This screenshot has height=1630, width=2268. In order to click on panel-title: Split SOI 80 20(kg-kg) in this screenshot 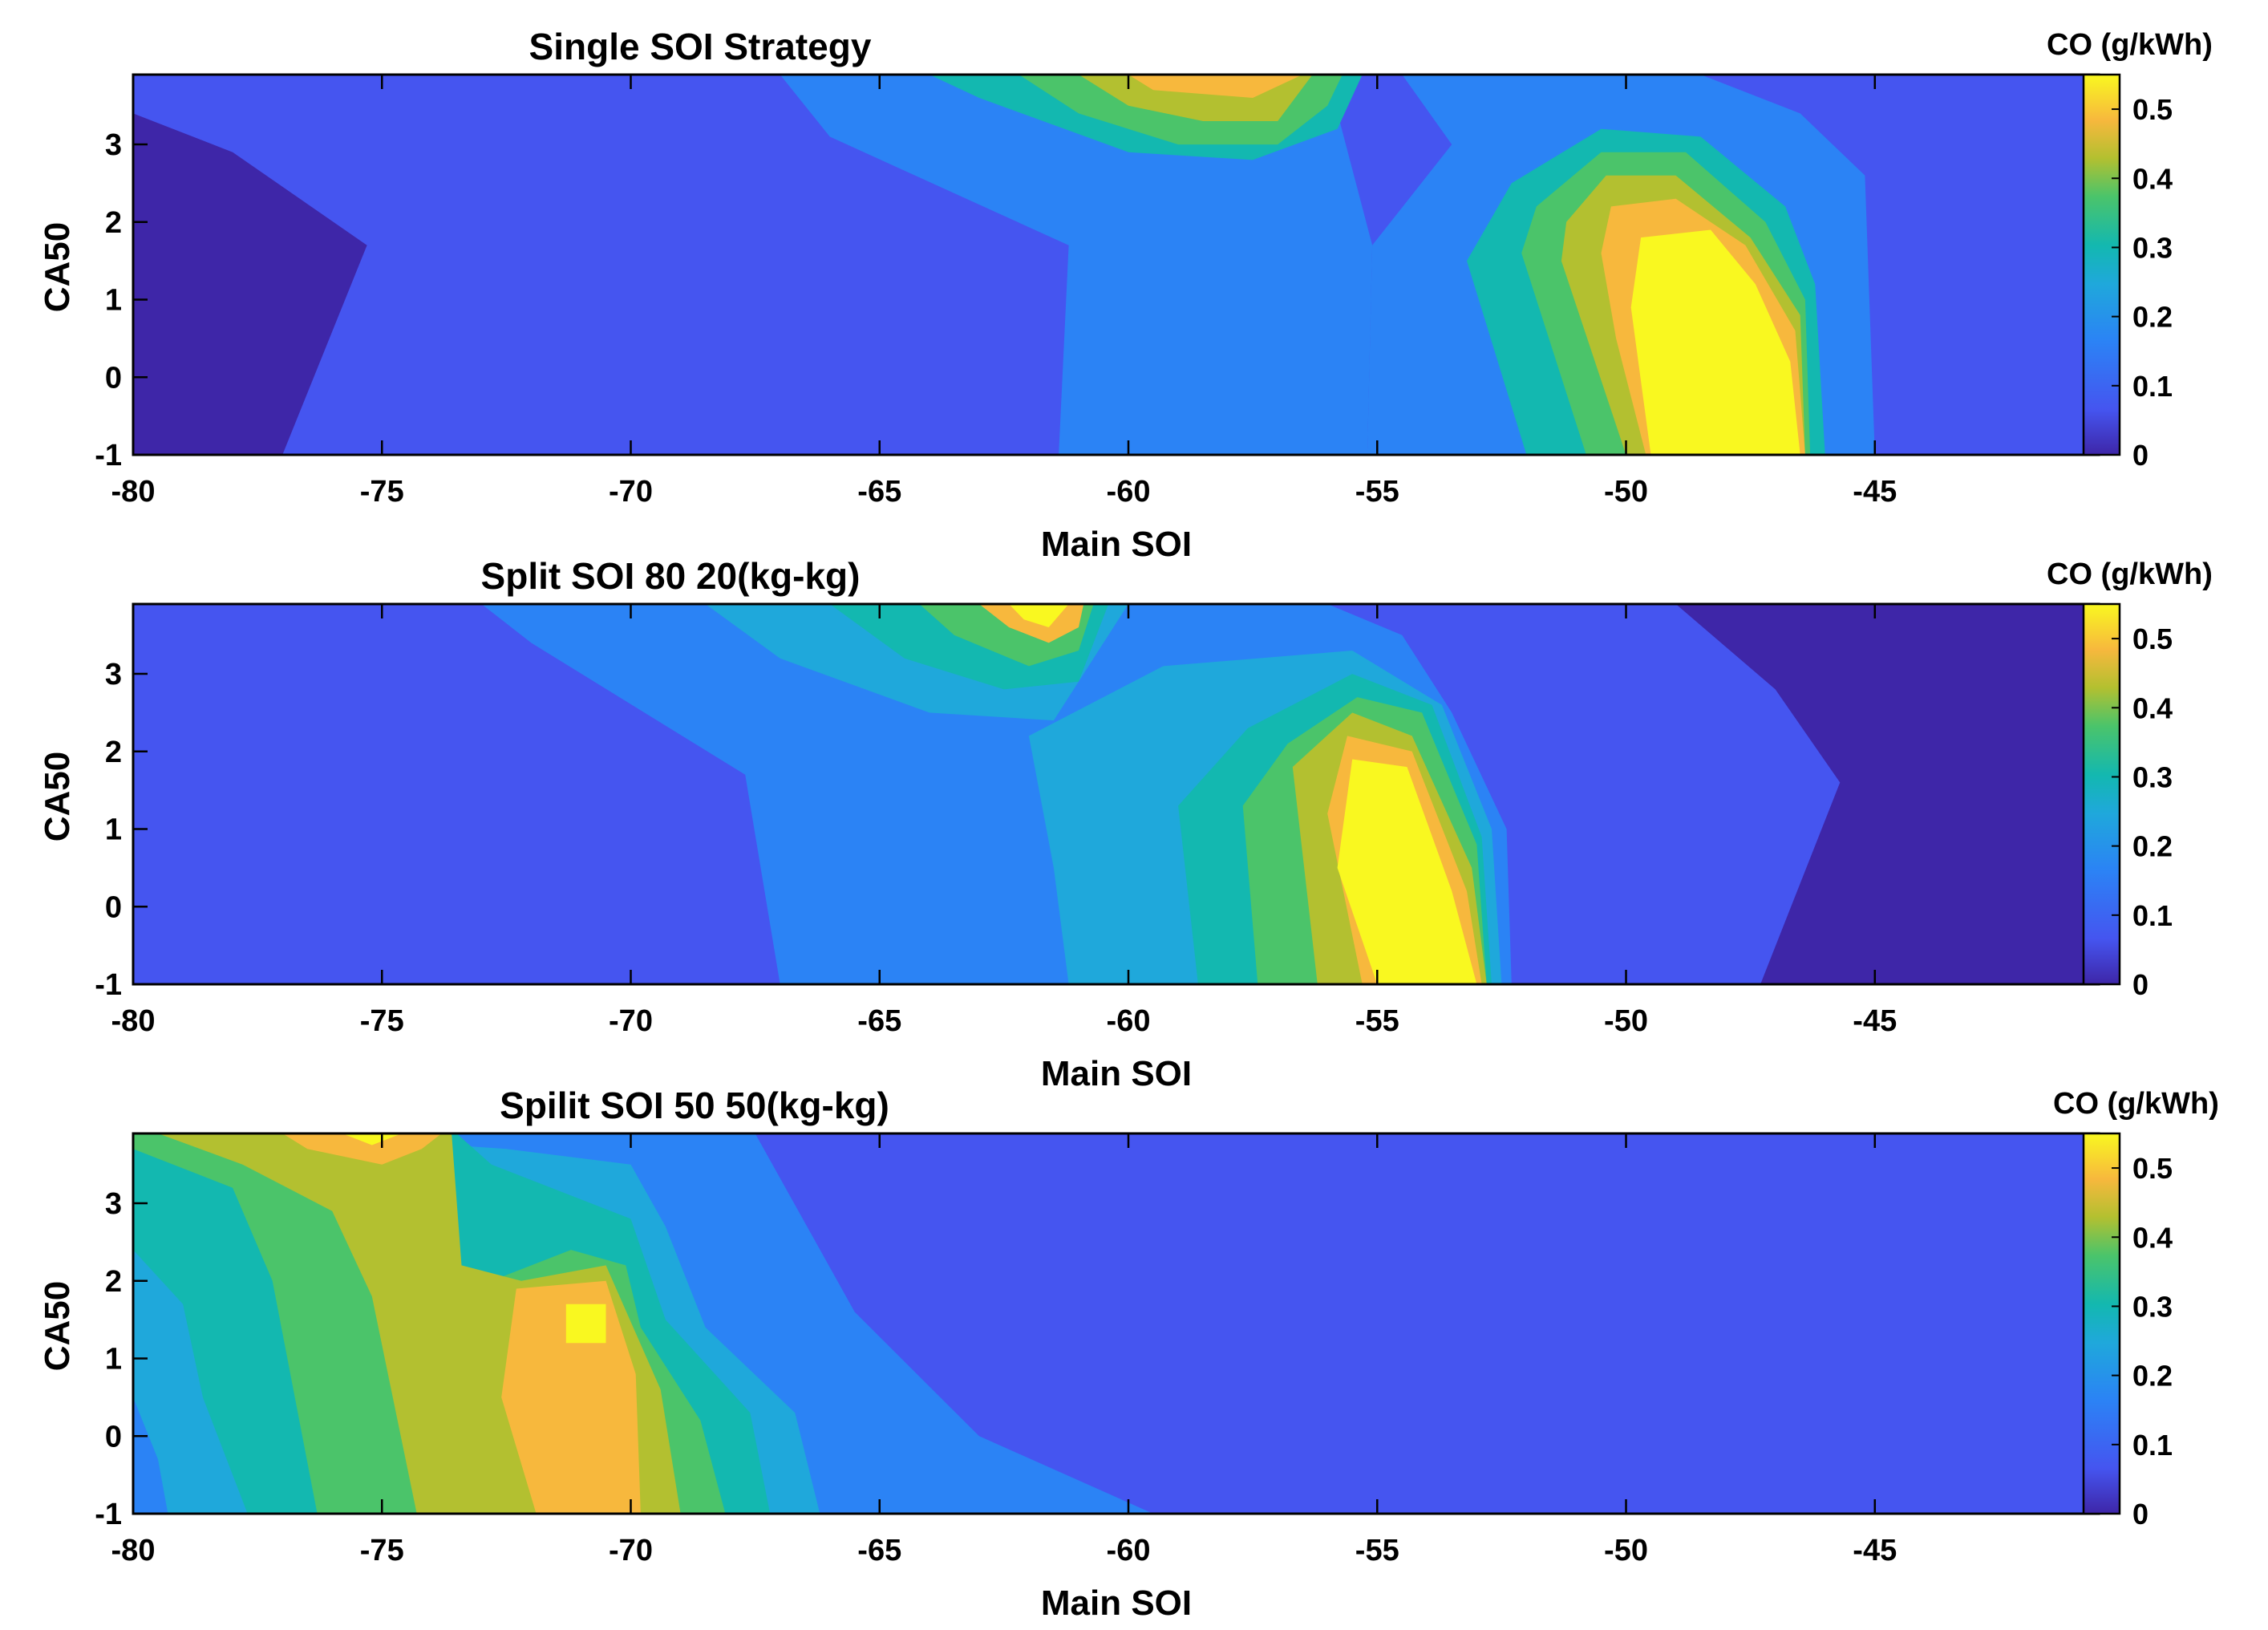, I will do `click(671, 576)`.